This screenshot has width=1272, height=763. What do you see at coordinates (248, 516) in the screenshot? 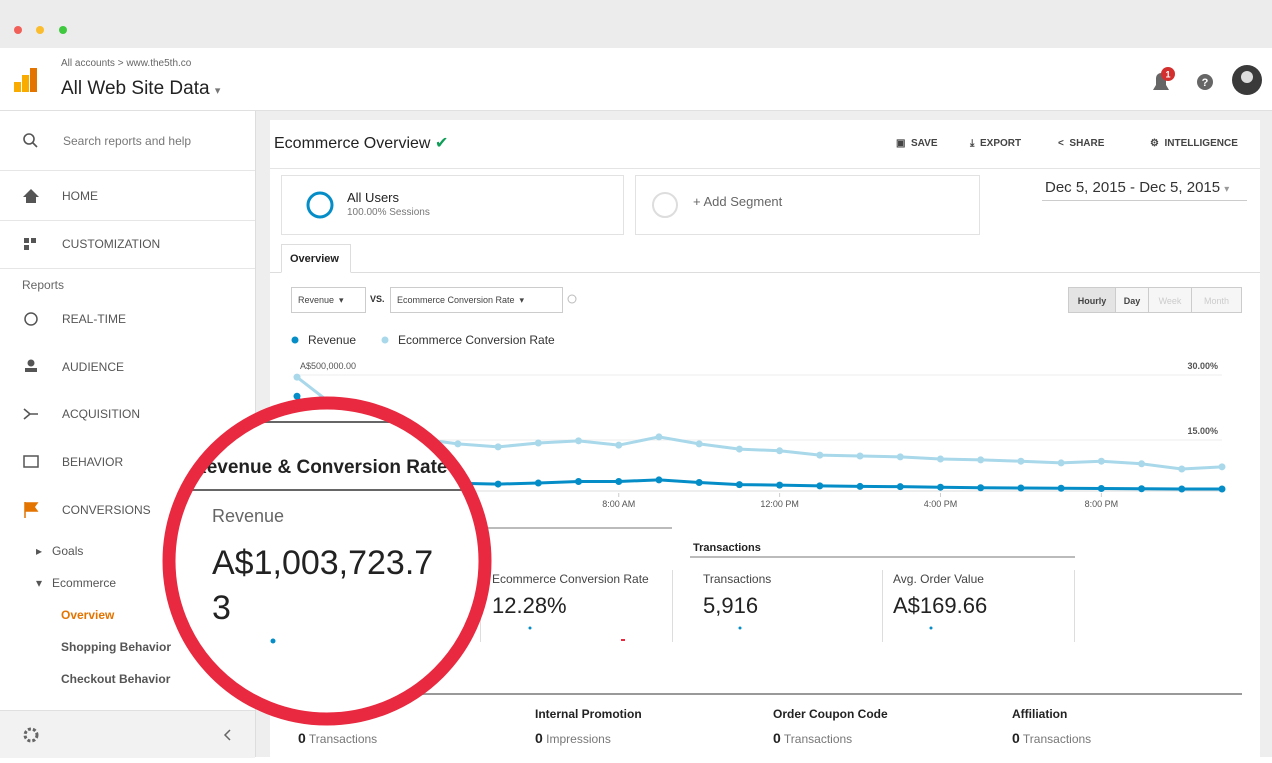
I see `zoom-metric: Revenue` at bounding box center [248, 516].